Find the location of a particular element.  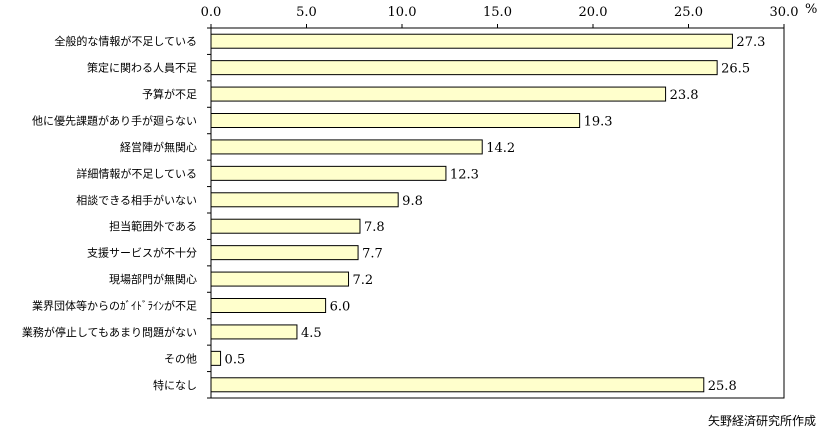

category-label: 業界団体等からのｶﾞｲﾄﾞﾗｲﾝが不足 is located at coordinates (114, 306).